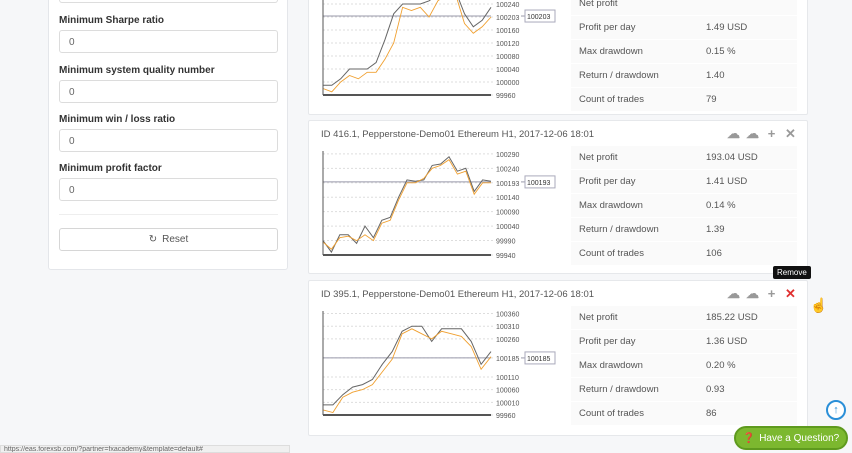  Describe the element at coordinates (110, 168) in the screenshot. I see `filter-label: Minimum profit factor` at that location.